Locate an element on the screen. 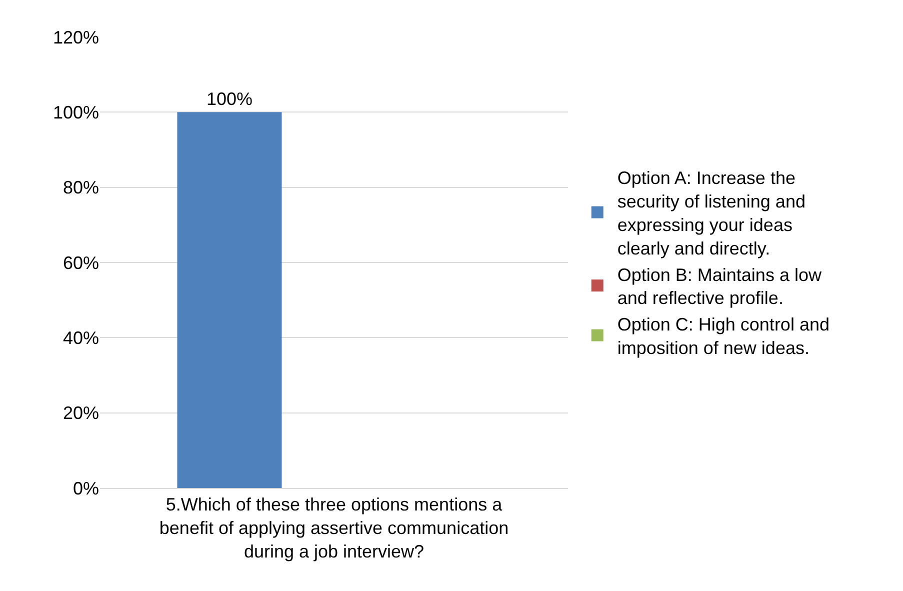  y-tick-label: 40% is located at coordinates (80, 338).